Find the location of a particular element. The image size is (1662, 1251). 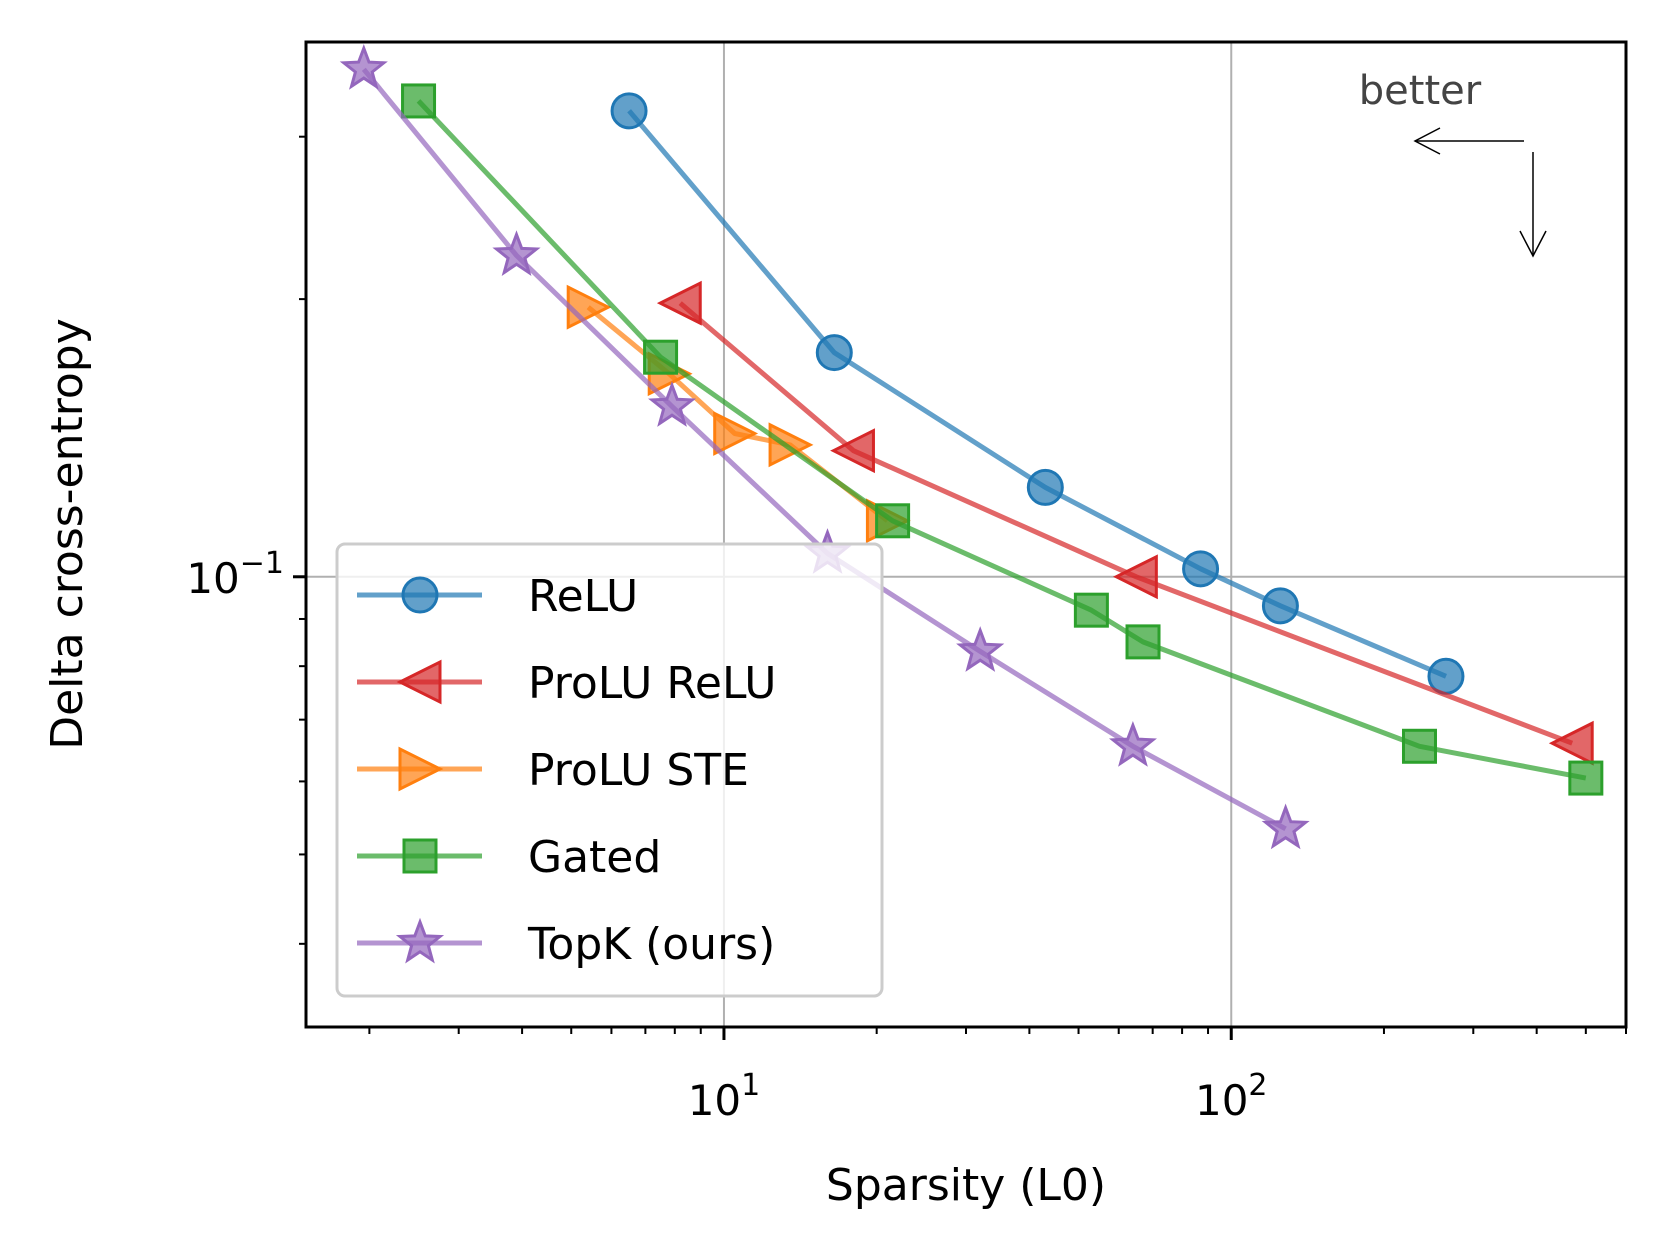

legend-label-0: ReLU is located at coordinates (583, 596).